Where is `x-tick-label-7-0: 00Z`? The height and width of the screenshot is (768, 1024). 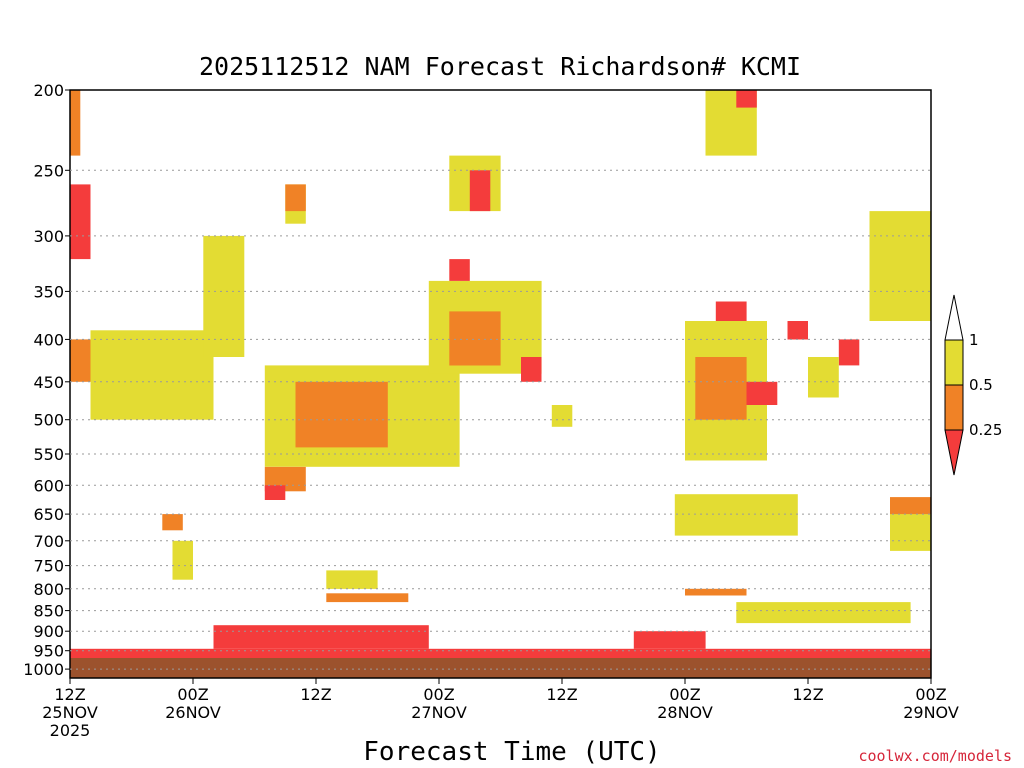
x-tick-label-7-0: 00Z is located at coordinates (930, 694).